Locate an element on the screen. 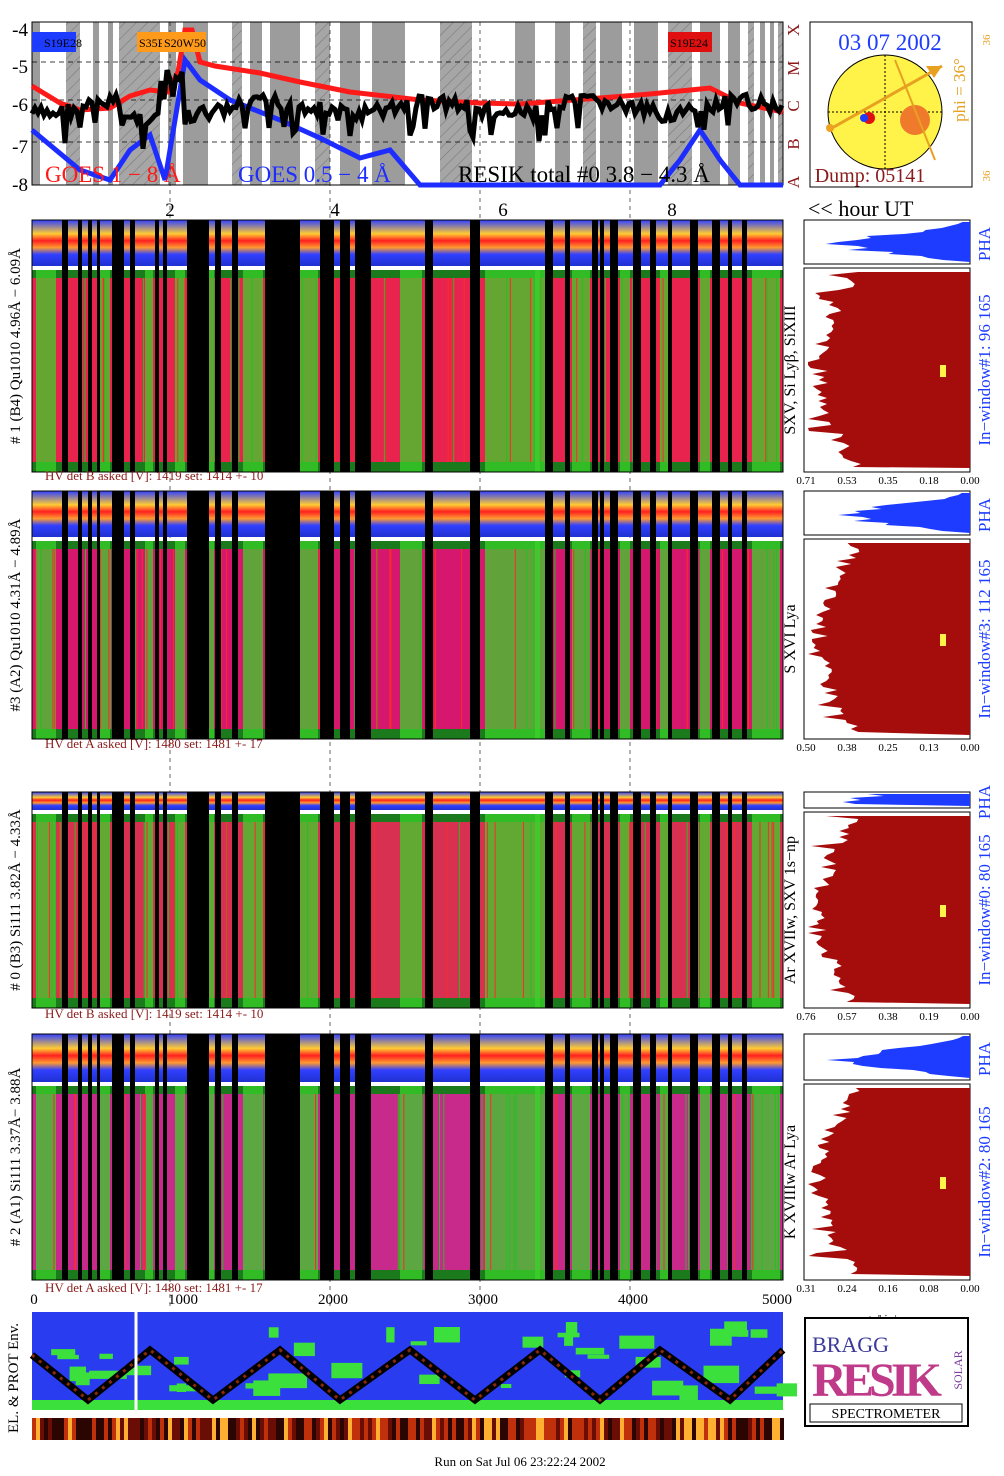  bin-axis-tick: 0 is located at coordinates (34, 1300).